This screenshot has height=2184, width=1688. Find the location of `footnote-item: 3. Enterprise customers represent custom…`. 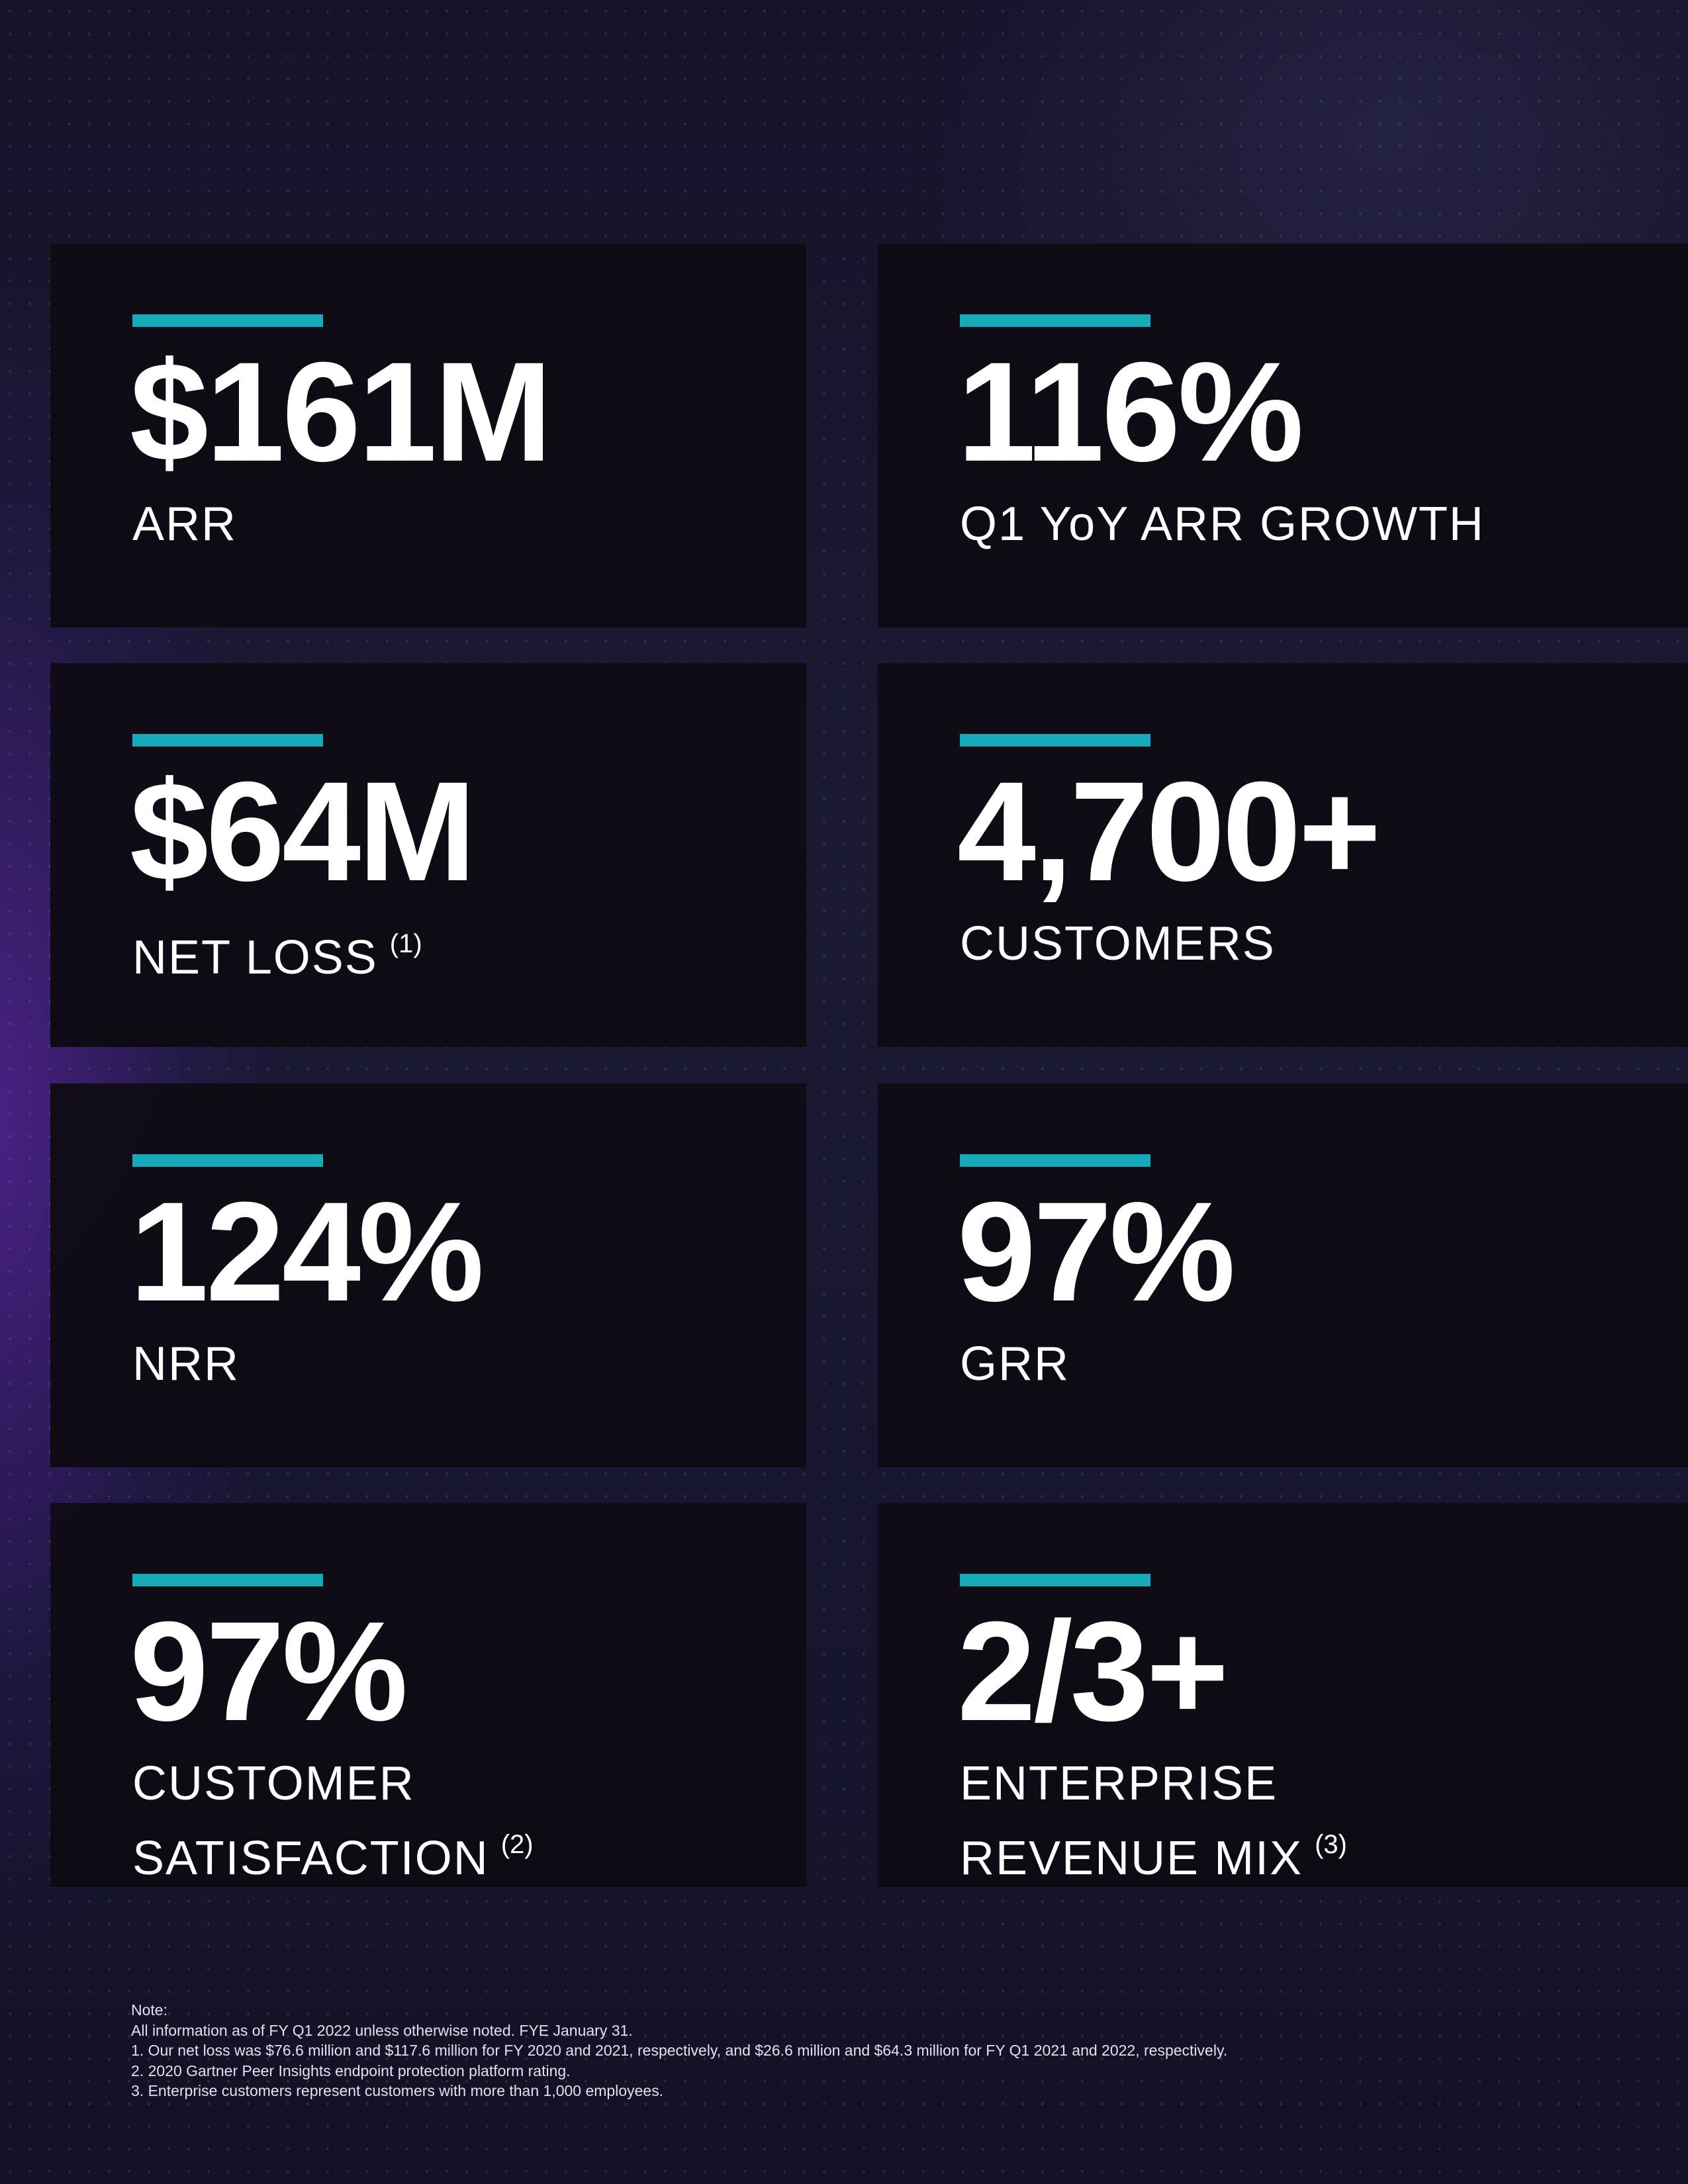

footnote-item: 3. Enterprise customers represent custom… is located at coordinates (397, 2090).